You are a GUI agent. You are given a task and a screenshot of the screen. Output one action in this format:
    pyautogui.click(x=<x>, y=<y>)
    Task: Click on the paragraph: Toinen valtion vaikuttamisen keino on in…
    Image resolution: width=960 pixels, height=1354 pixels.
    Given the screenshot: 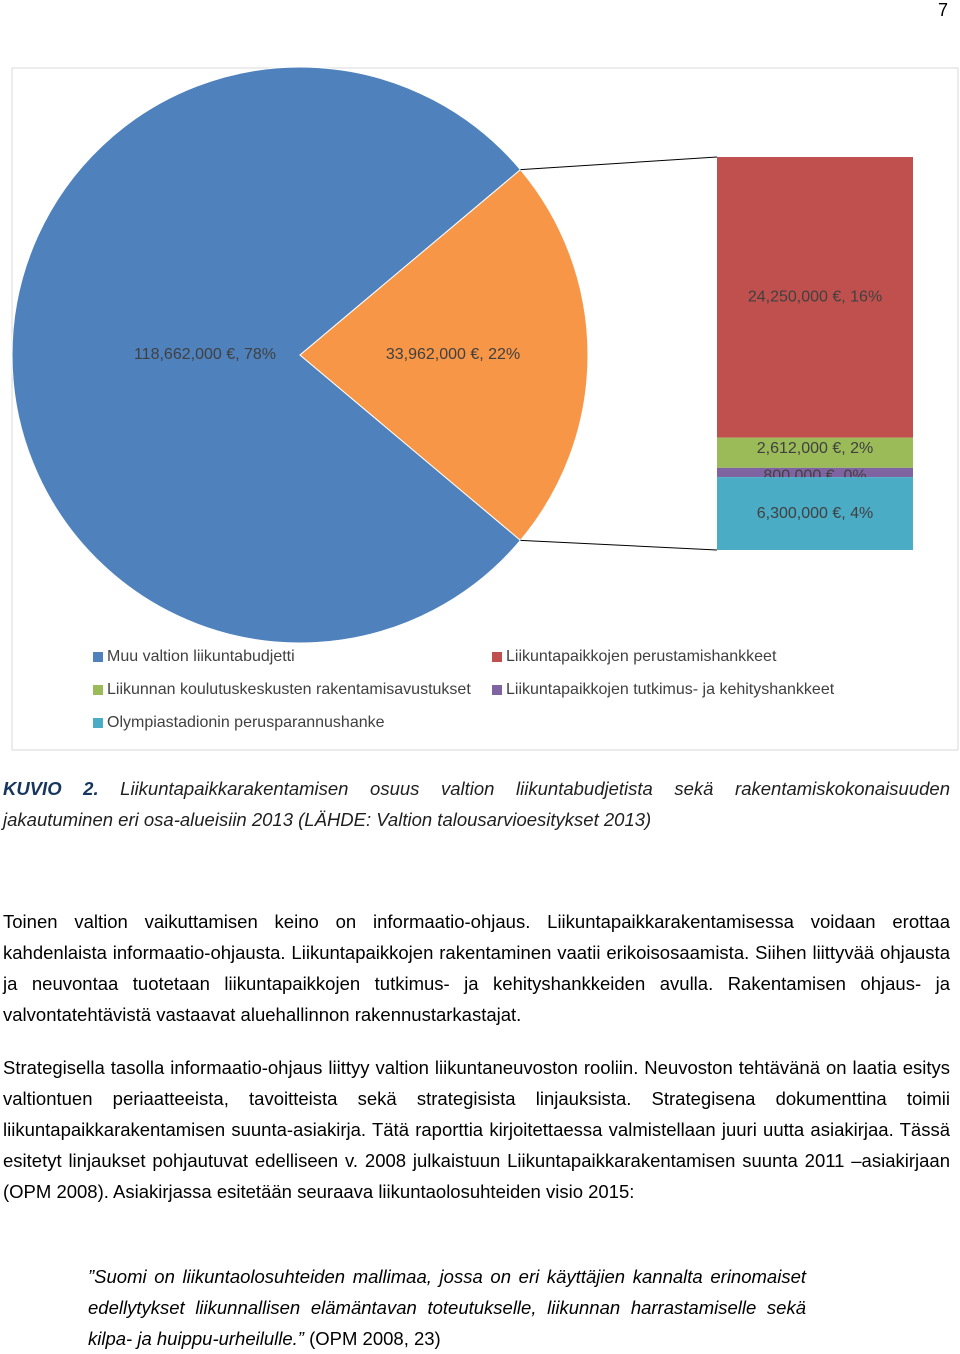 What is the action you would take?
    pyautogui.click(x=476, y=968)
    